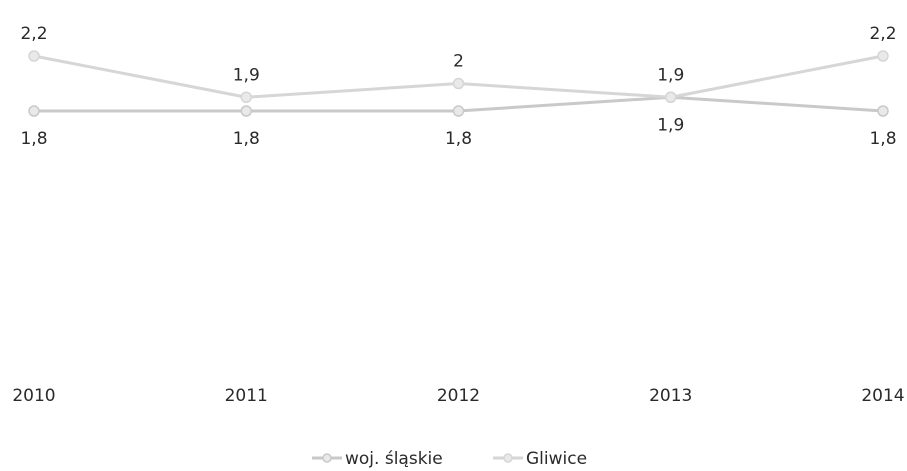  Describe the element at coordinates (246, 396) in the screenshot. I see `x-tick-label-1: 2011` at that location.